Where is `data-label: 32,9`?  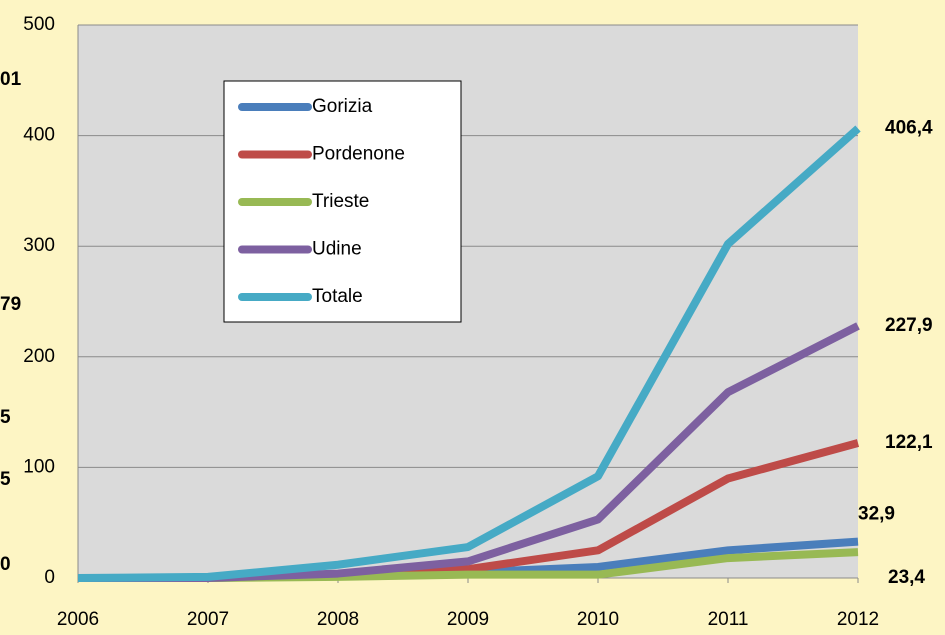
data-label: 32,9 is located at coordinates (876, 514).